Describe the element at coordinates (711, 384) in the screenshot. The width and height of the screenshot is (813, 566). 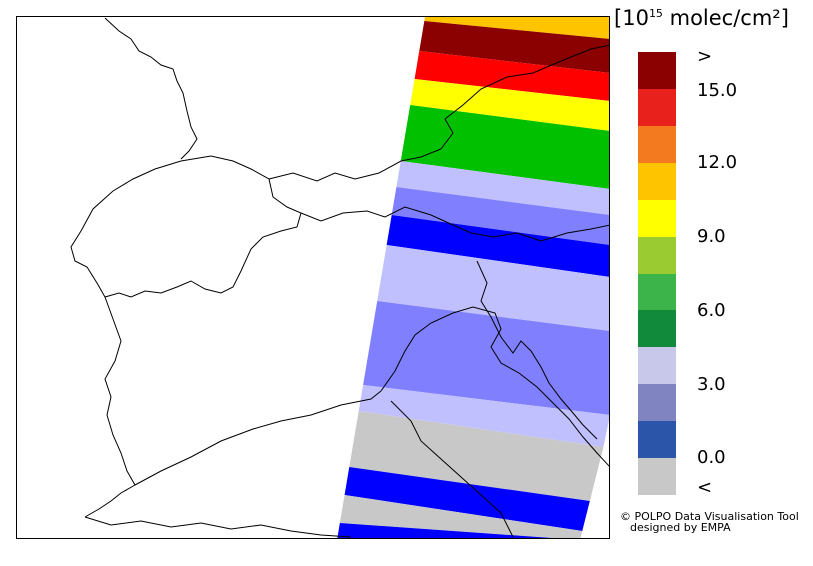
I see `legend-label: 3.0` at that location.